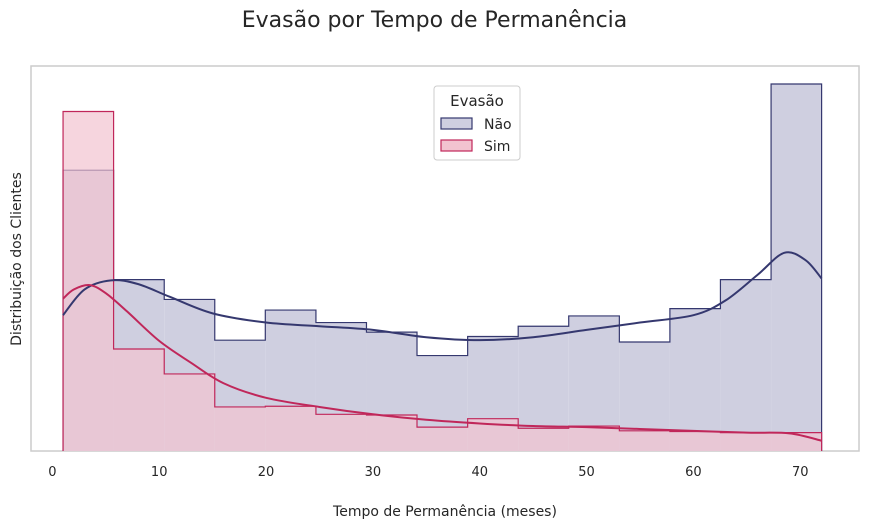 This screenshot has width=869, height=528. I want to click on legend-label-sim: Sim, so click(497, 147).